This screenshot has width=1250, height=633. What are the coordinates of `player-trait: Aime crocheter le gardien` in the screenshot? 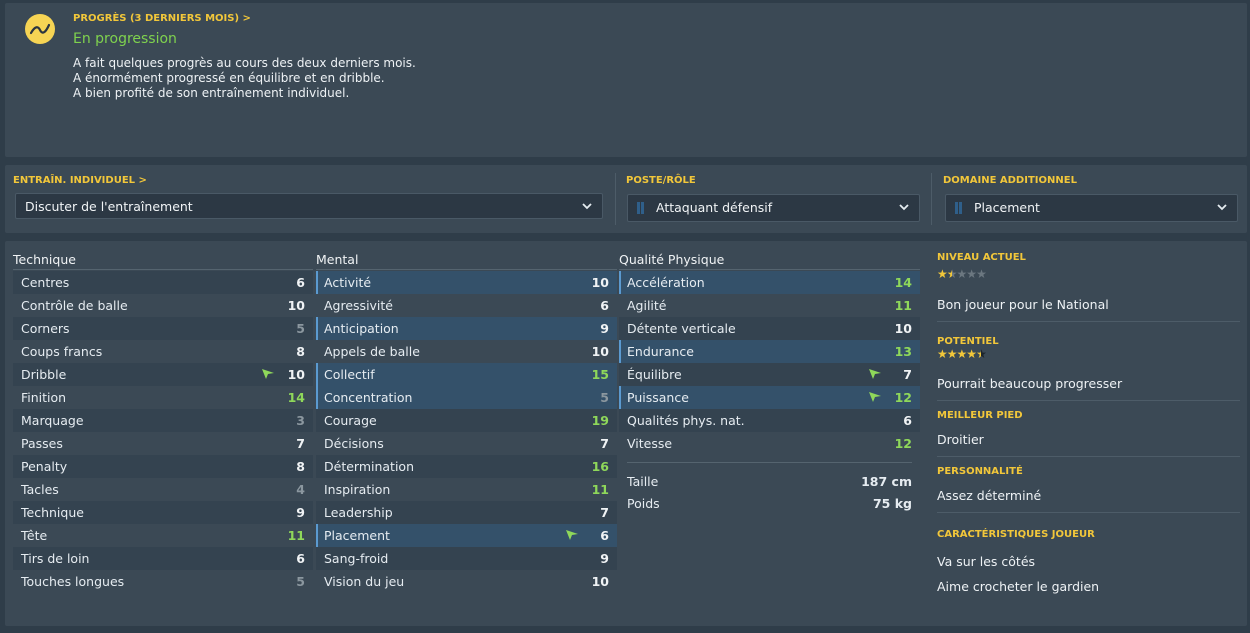 It's located at (1018, 586).